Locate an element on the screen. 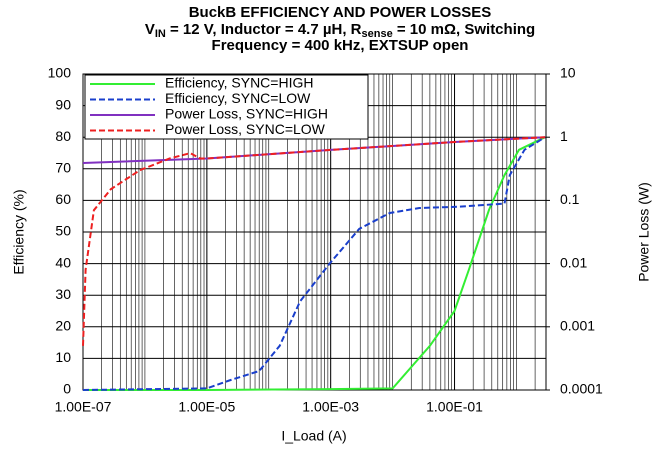 This screenshot has height=455, width=663. title-part: = 12 V, Inductor = 4.7 µH, R is located at coordinates (264, 29).